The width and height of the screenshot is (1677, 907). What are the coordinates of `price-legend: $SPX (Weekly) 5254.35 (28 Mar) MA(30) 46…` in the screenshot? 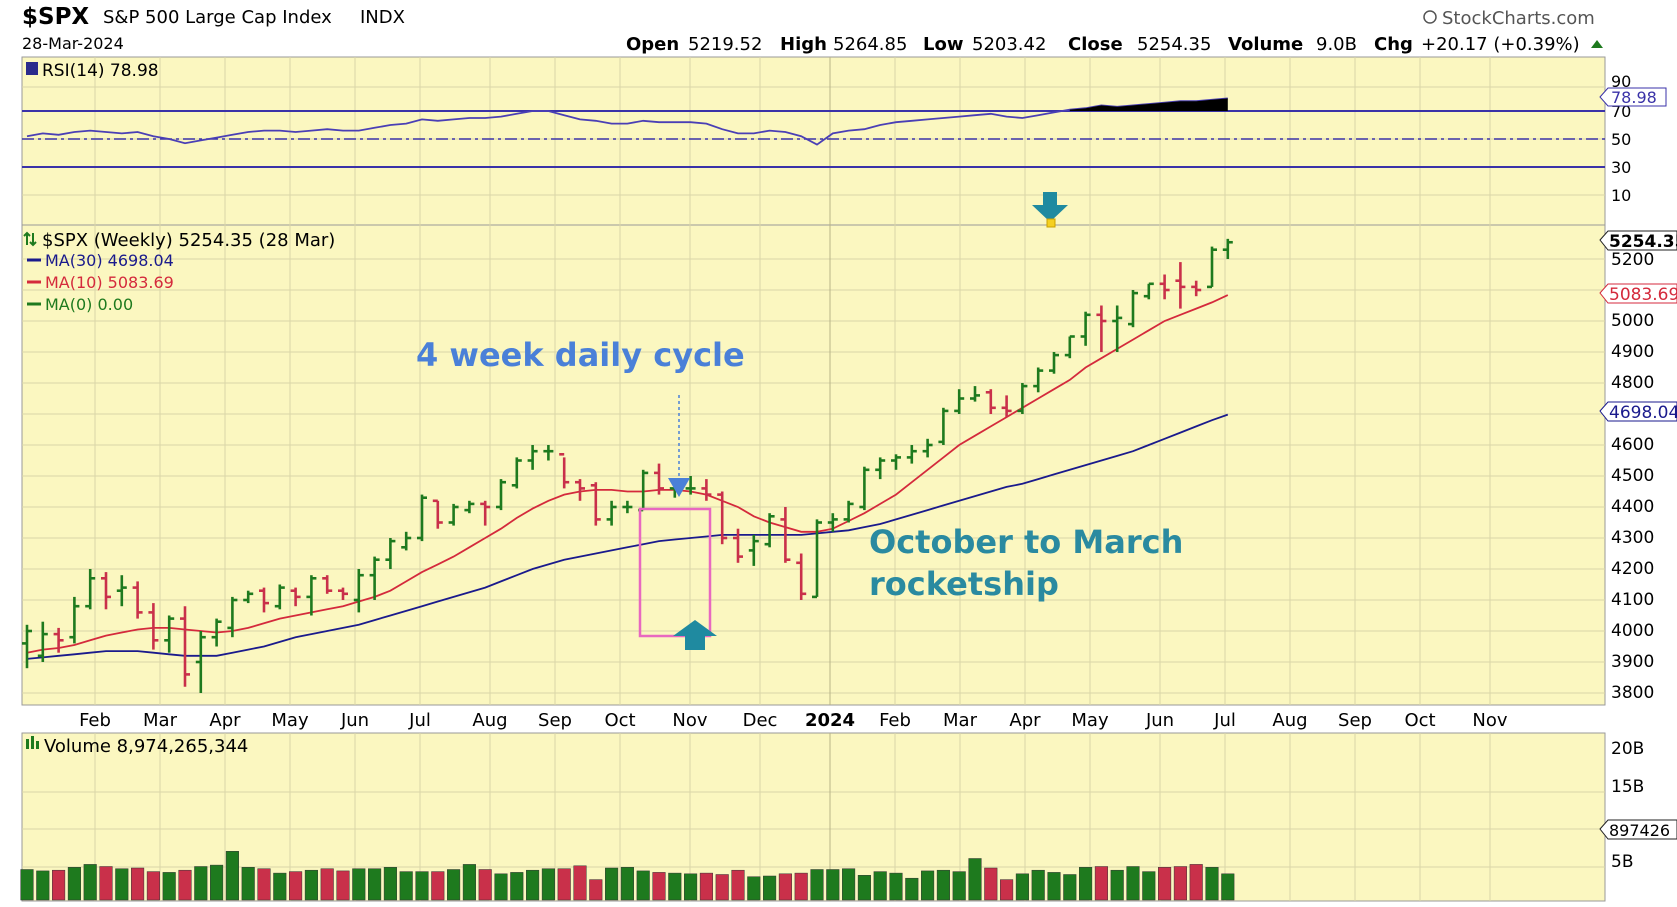 It's located at (179, 272).